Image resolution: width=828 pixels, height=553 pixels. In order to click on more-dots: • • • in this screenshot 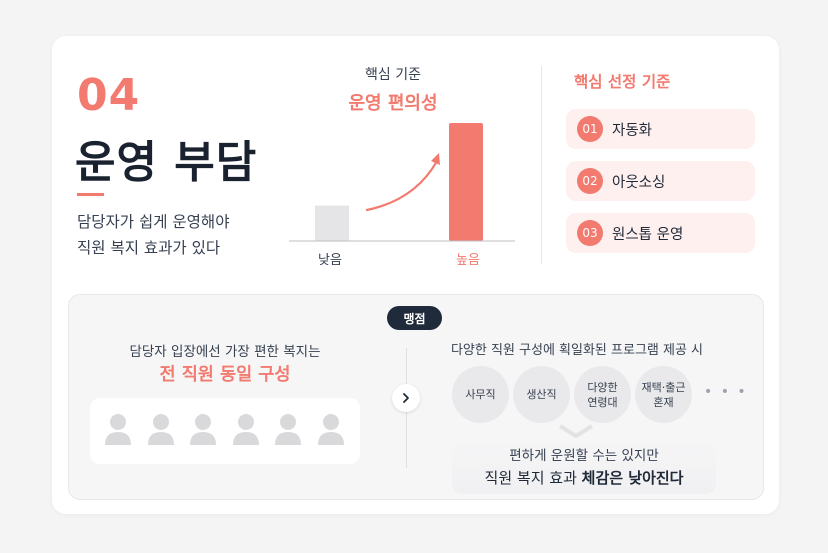, I will do `click(726, 392)`.